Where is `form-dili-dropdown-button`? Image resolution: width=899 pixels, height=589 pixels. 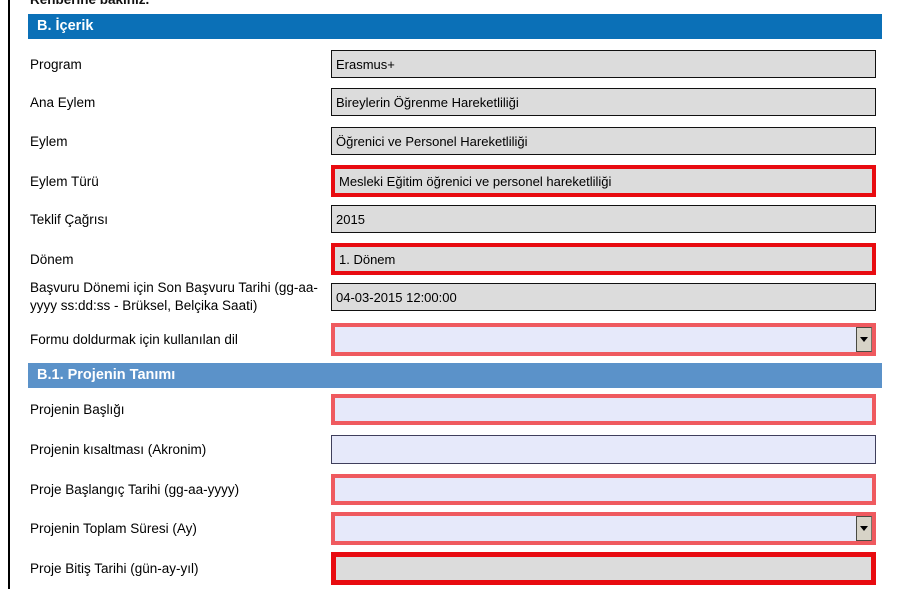 form-dili-dropdown-button is located at coordinates (864, 339).